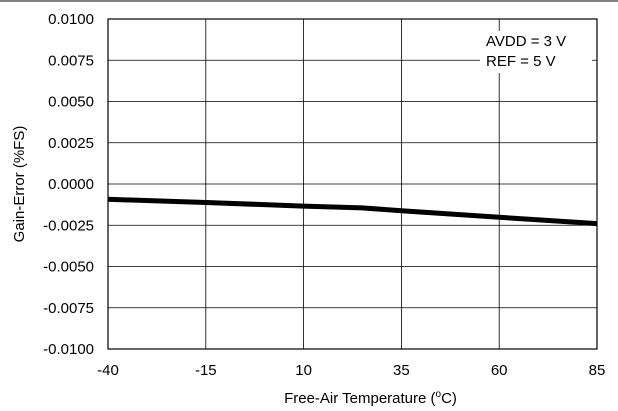  I want to click on x-tick-label: 35, so click(401, 370).